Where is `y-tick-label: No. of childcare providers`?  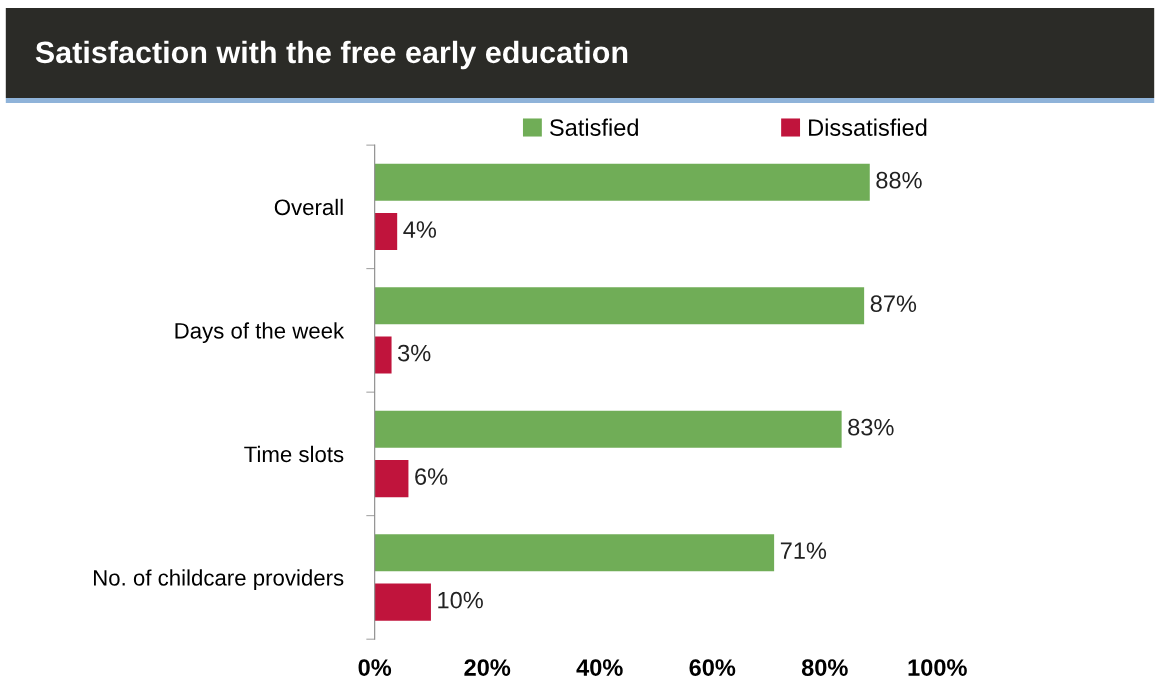 y-tick-label: No. of childcare providers is located at coordinates (219, 580).